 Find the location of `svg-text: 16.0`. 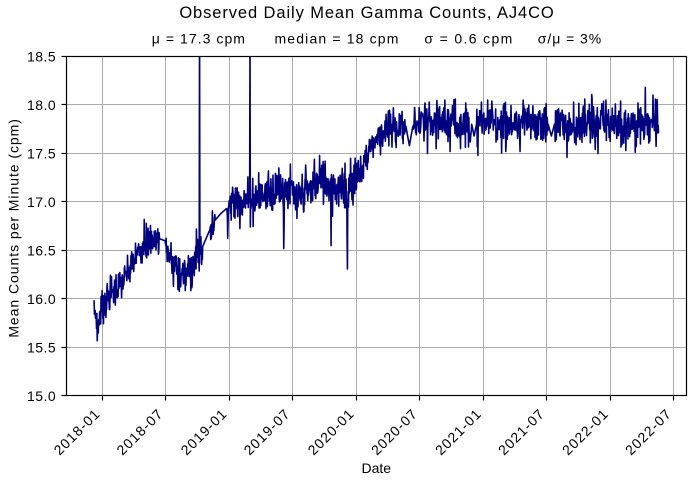

svg-text: 16.0 is located at coordinates (41, 299).